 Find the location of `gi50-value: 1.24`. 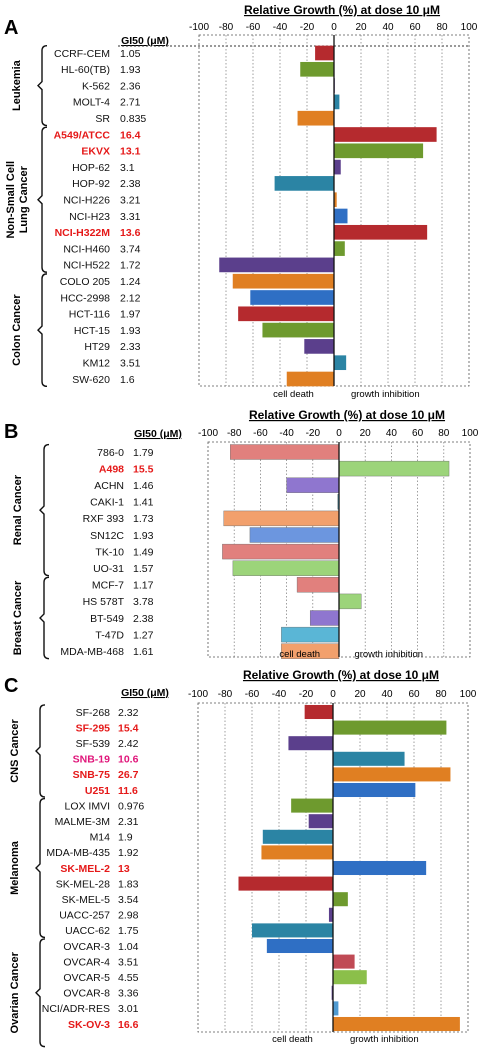

gi50-value: 1.24 is located at coordinates (130, 282).